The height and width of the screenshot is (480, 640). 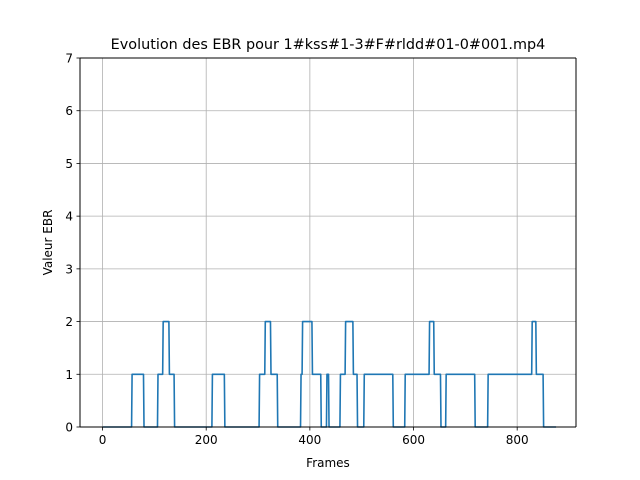 I want to click on y-tick-label: 4, so click(x=69, y=217).